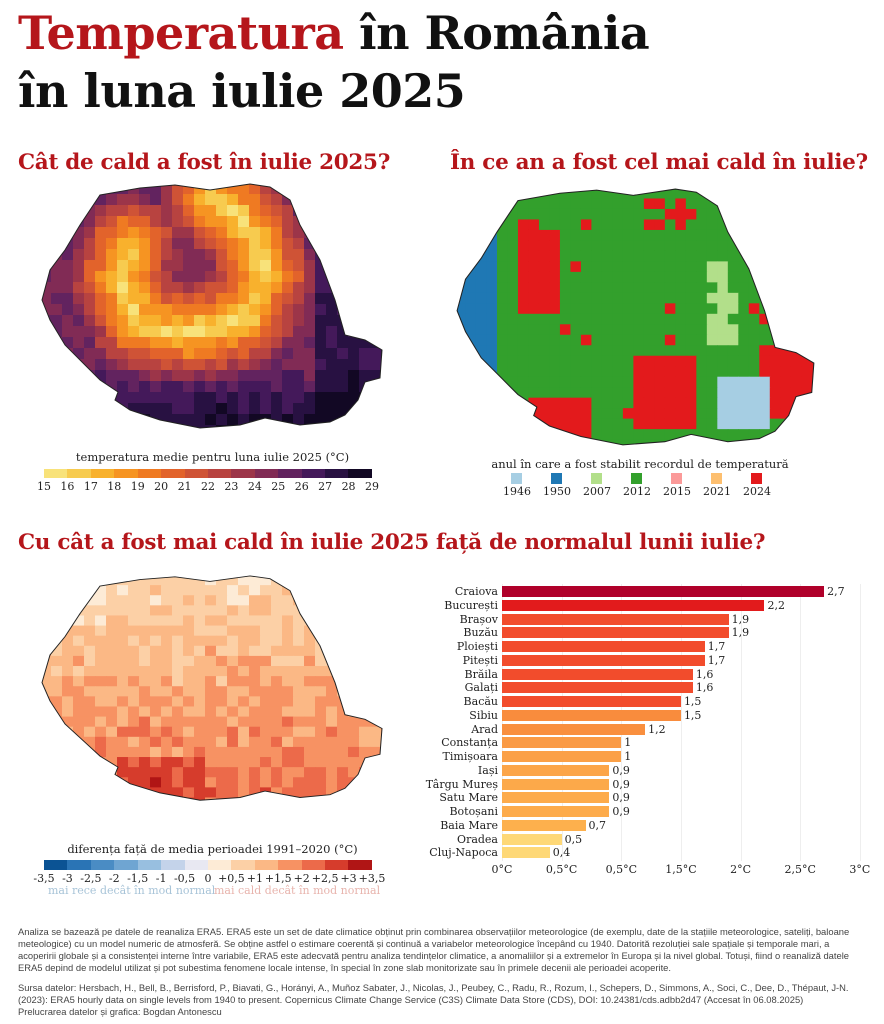 The width and height of the screenshot is (884, 1024). What do you see at coordinates (196, 865) in the screenshot?
I see `legend-swatch` at bounding box center [196, 865].